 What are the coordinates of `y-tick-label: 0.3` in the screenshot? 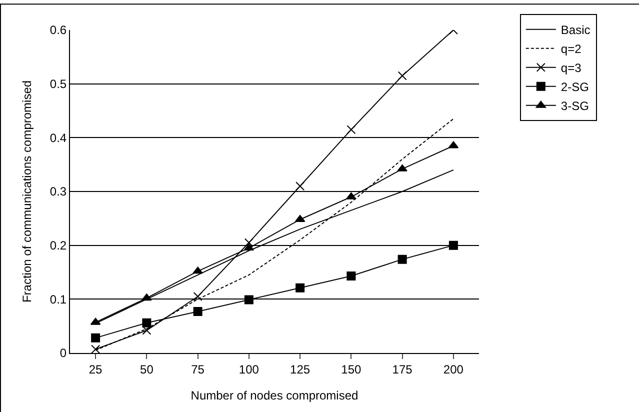 It's located at (58, 191).